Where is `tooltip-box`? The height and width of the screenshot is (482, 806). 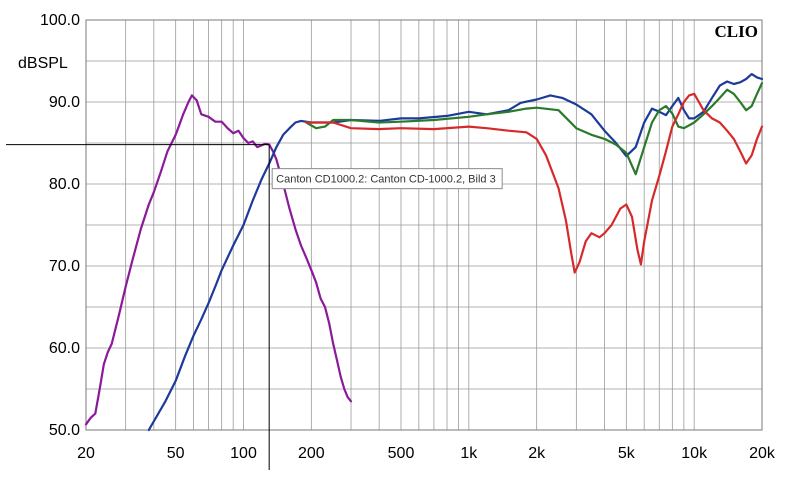
tooltip-box is located at coordinates (387, 179).